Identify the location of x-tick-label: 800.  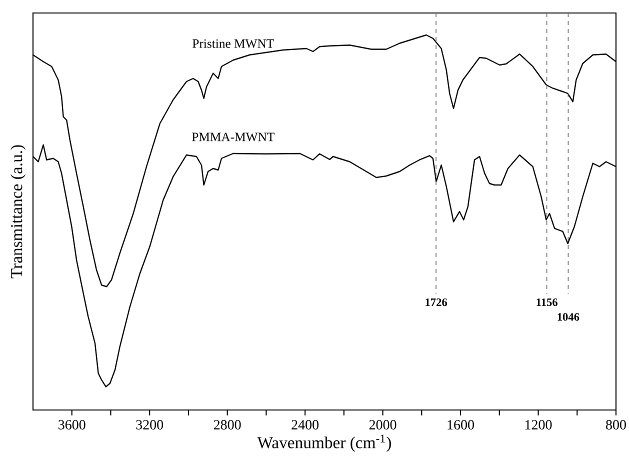
(616, 425).